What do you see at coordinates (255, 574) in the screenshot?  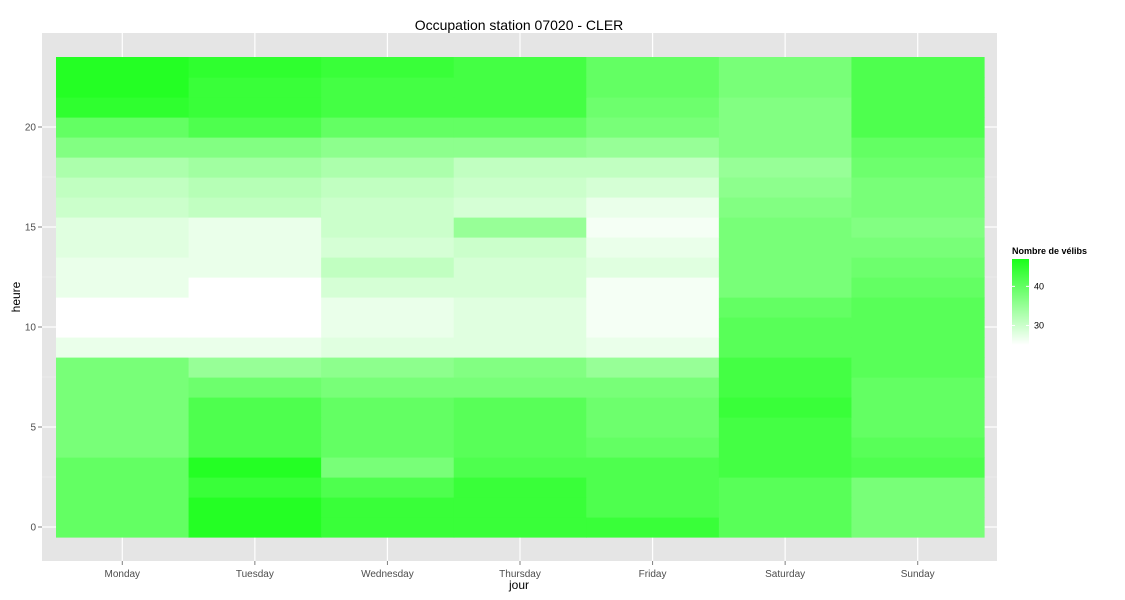 I see `x-tick-label: Tuesday` at bounding box center [255, 574].